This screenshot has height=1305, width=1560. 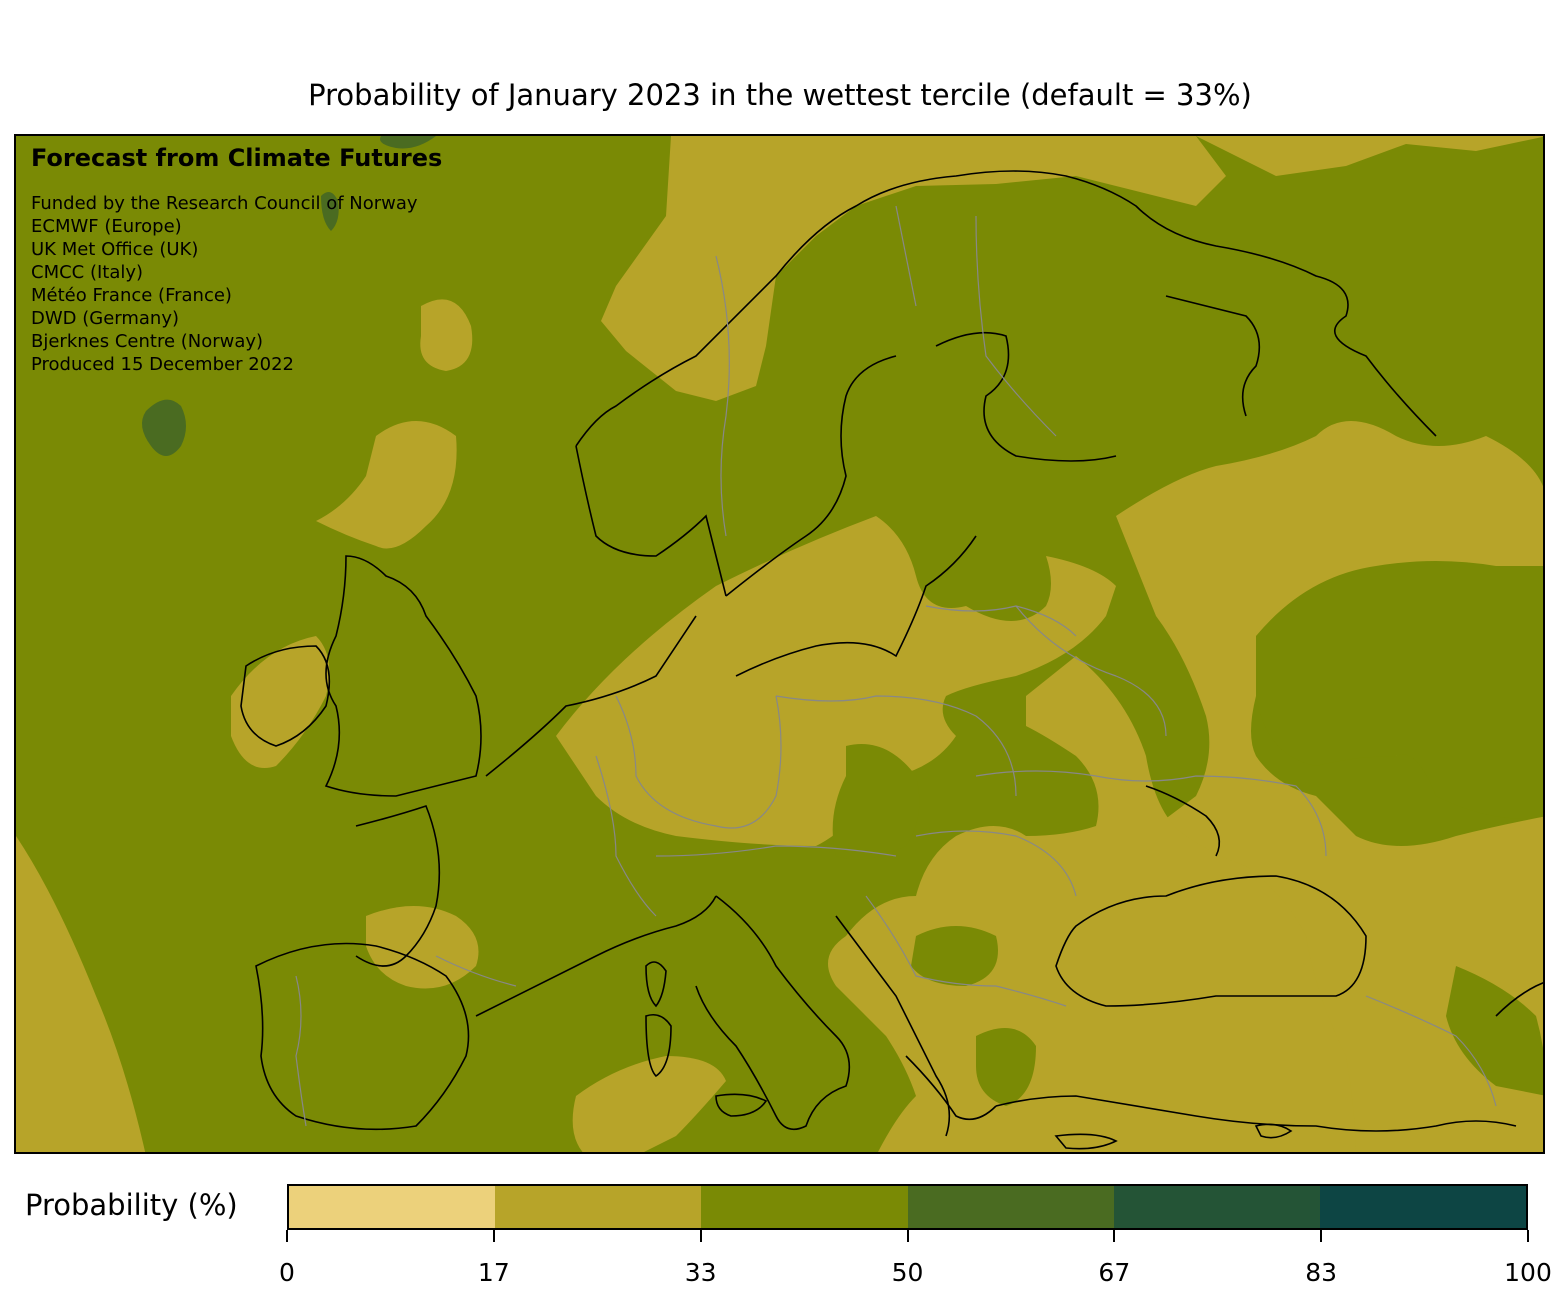 I want to click on region-aegean-green, so click(x=1006, y=1067).